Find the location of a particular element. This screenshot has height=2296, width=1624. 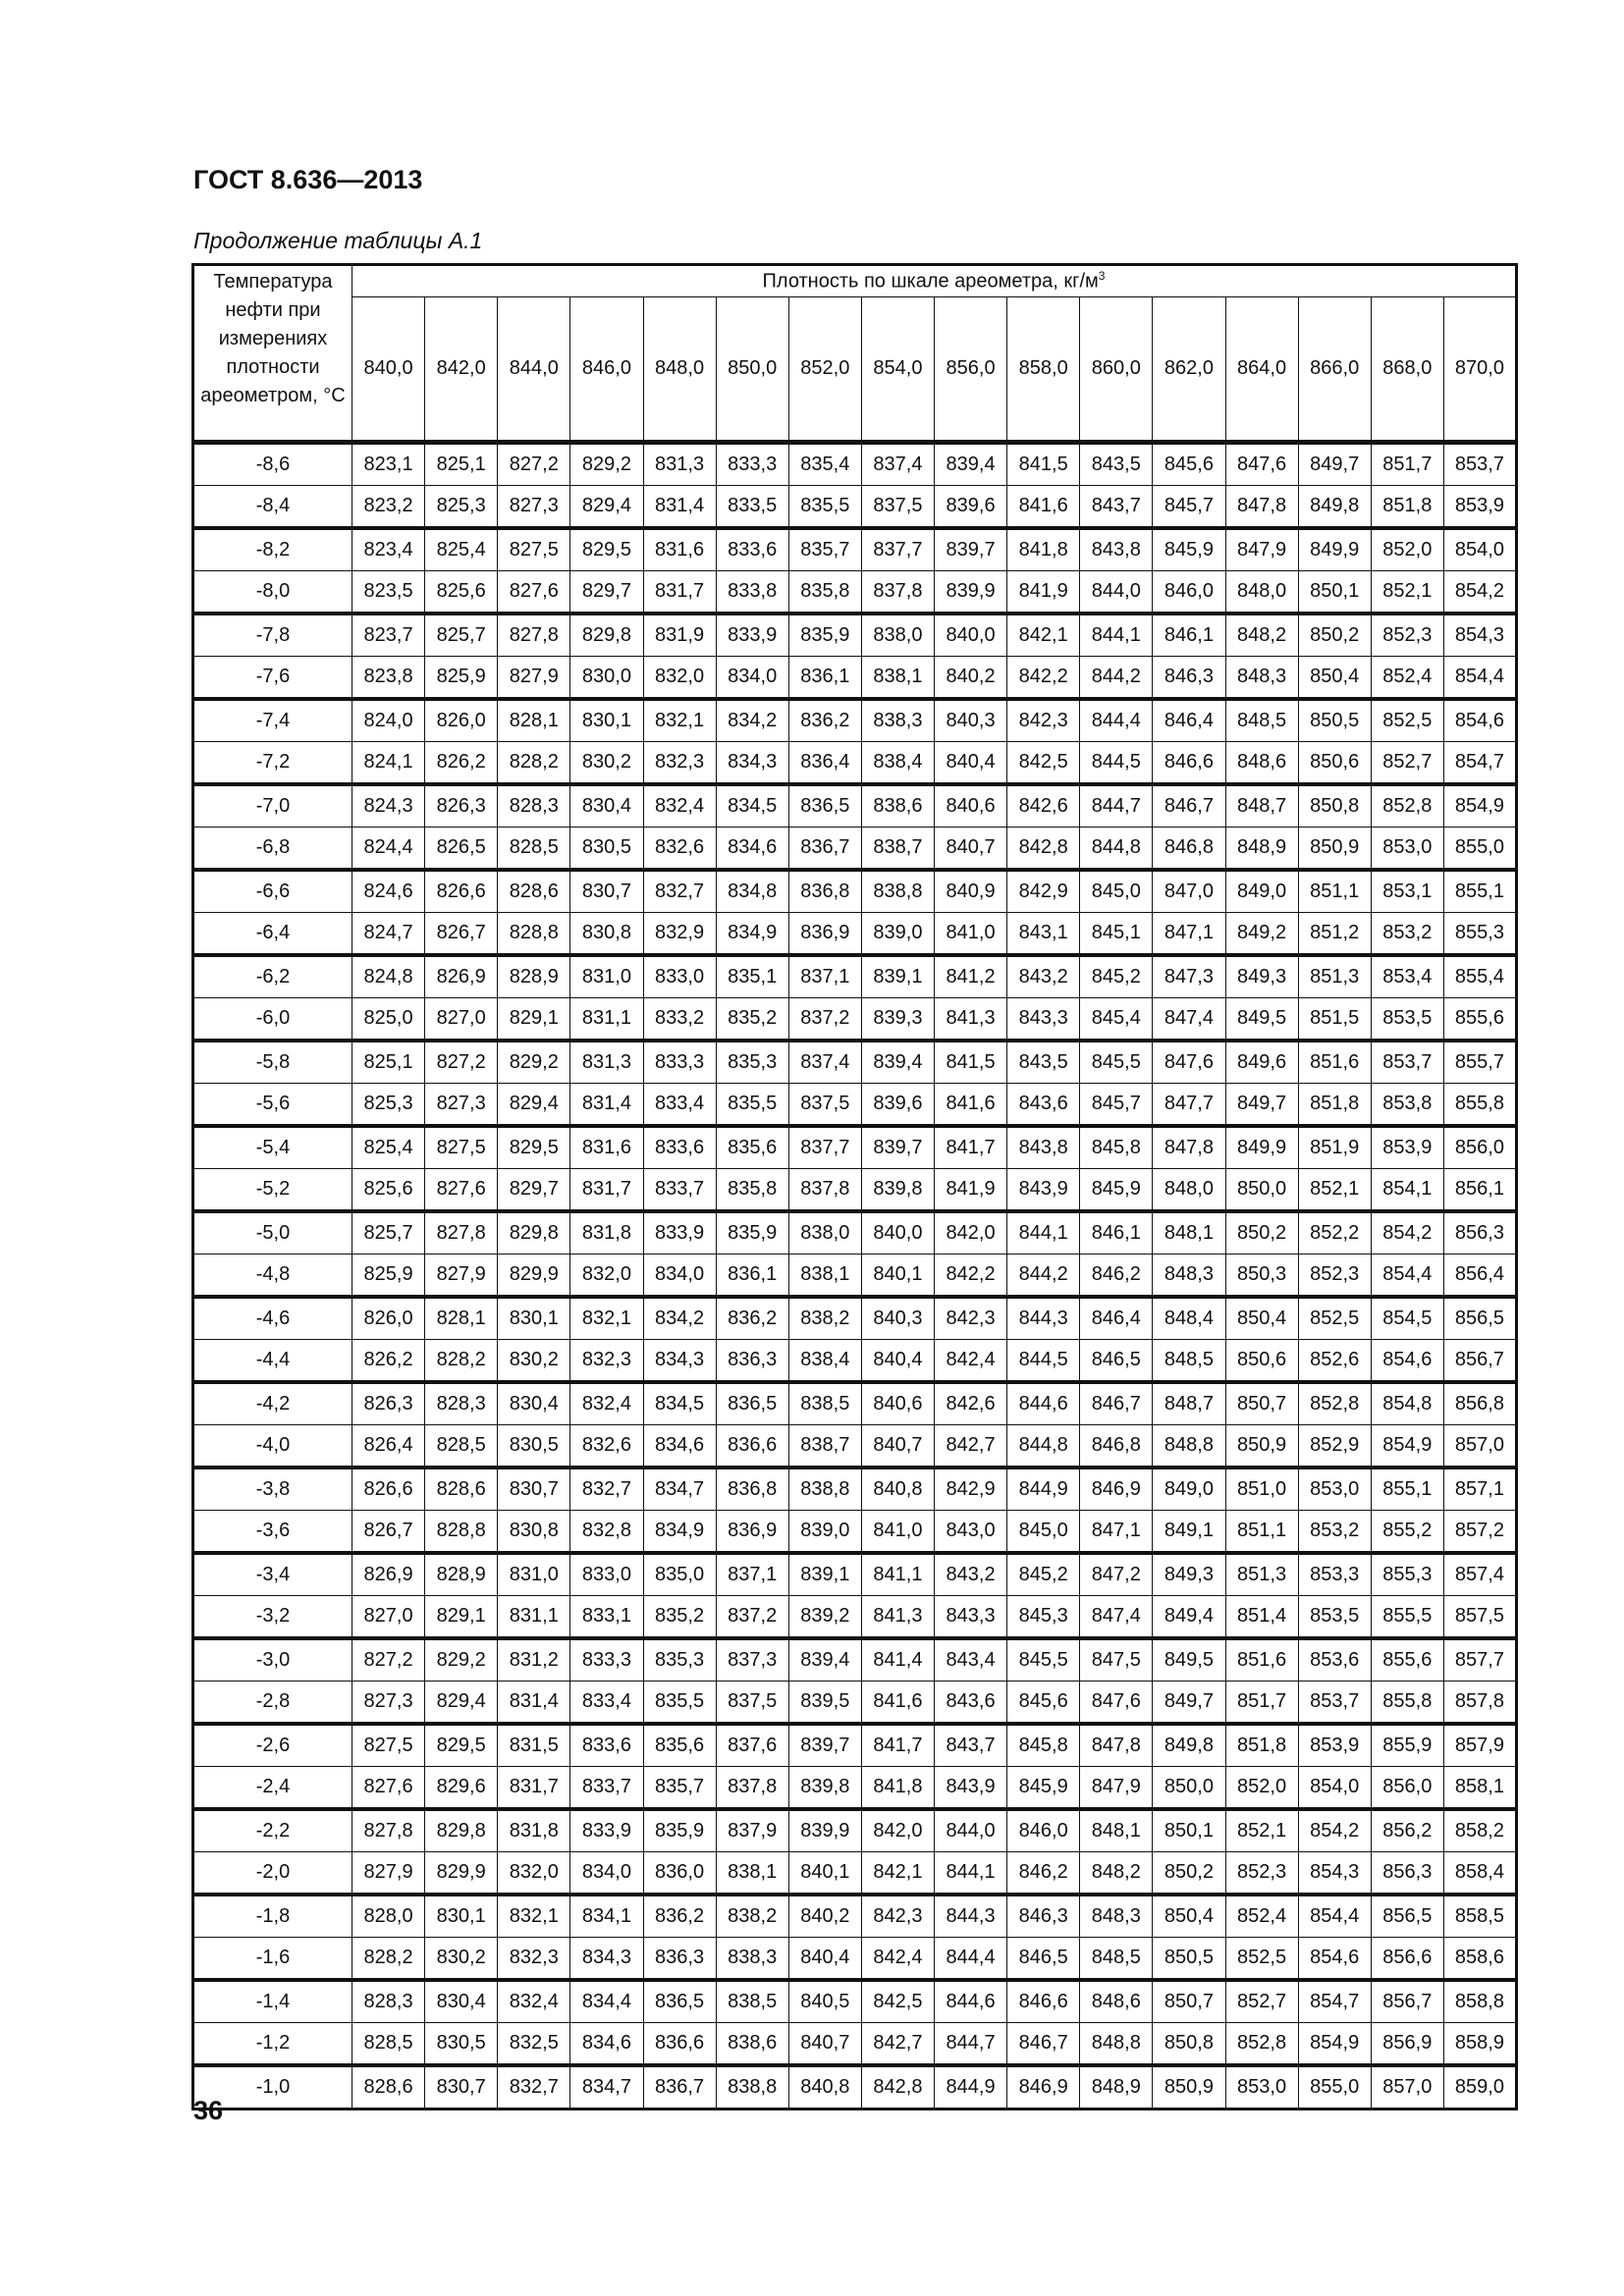

density-cell: 856,1 is located at coordinates (1480, 1190).